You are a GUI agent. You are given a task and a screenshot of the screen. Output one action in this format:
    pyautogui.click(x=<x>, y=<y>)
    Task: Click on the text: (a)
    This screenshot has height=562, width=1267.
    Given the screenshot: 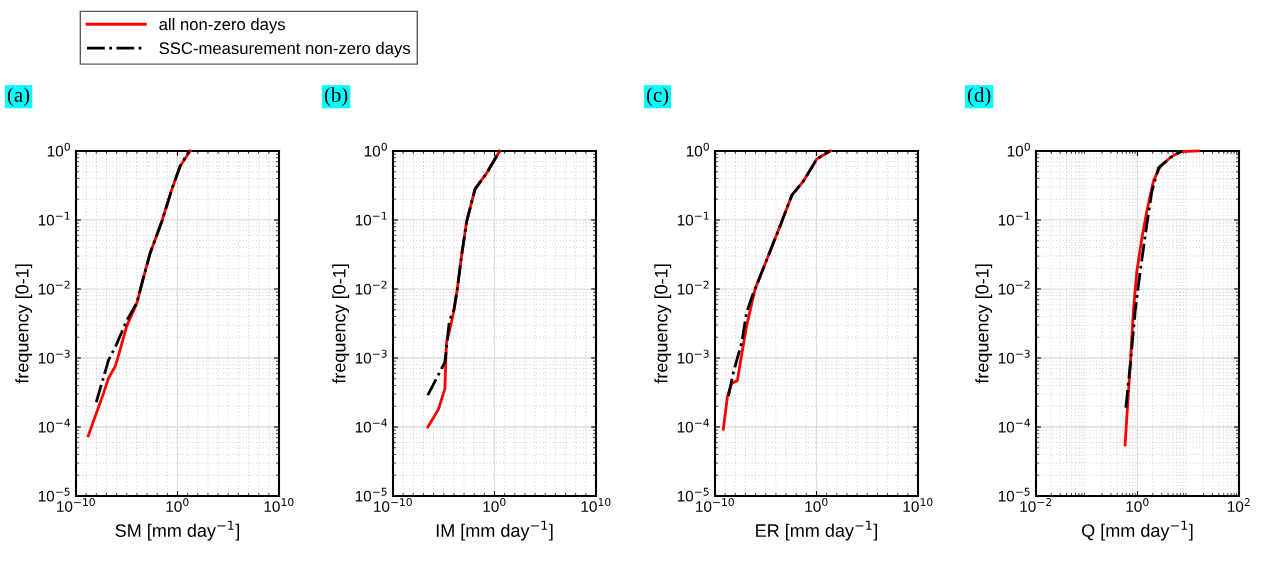 What is the action you would take?
    pyautogui.click(x=18, y=97)
    